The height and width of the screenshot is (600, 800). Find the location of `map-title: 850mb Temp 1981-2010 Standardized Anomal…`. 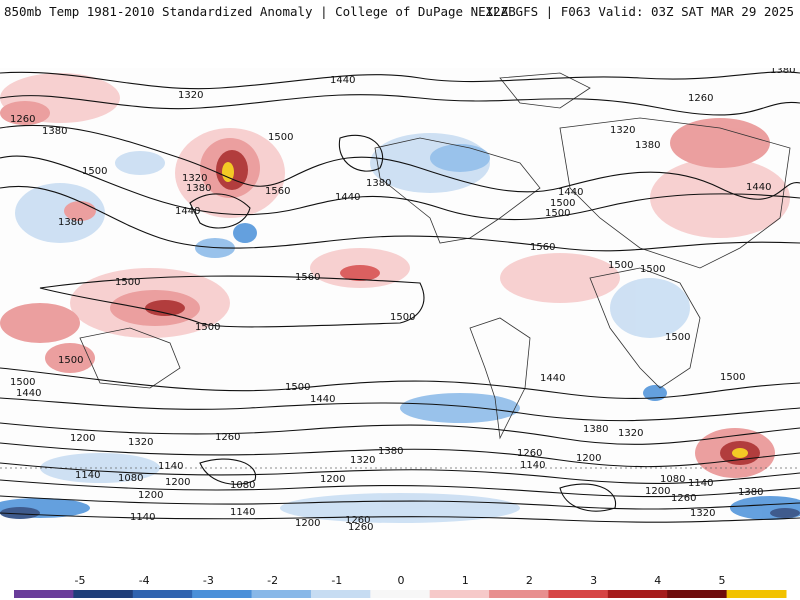

map-title: 850mb Temp 1981-2010 Standardized Anomal… is located at coordinates (260, 11).